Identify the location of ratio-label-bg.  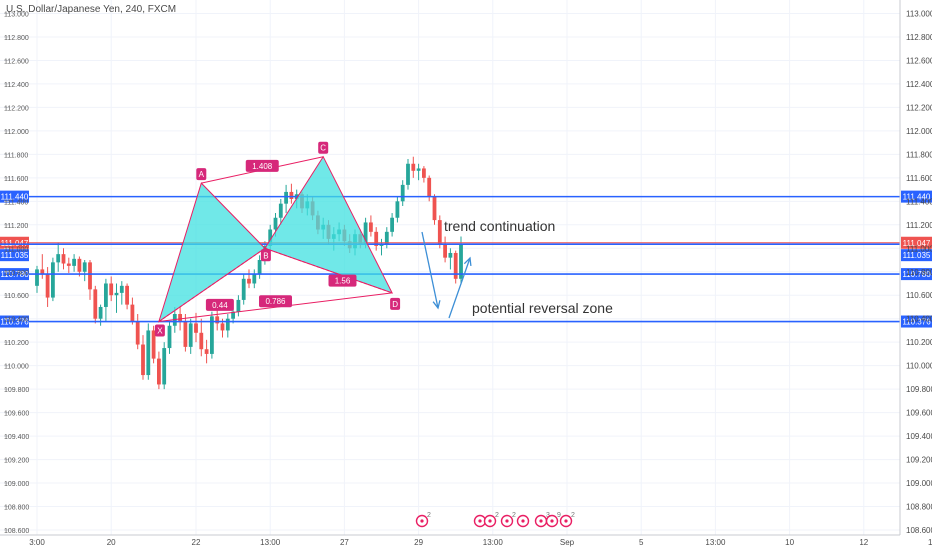
(275, 301).